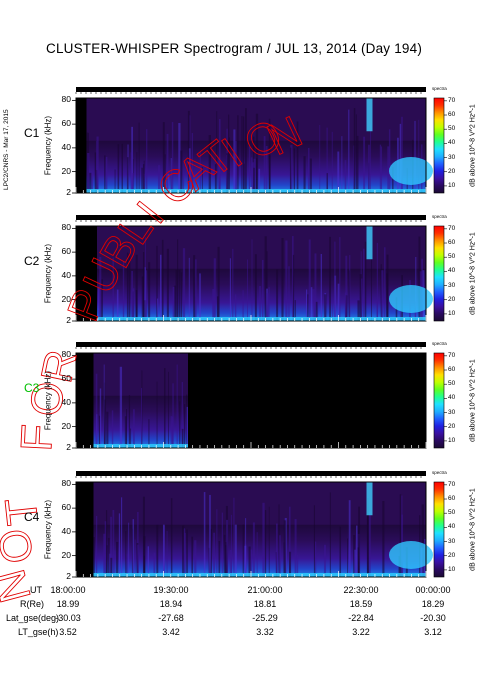 The width and height of the screenshot is (479, 678). What do you see at coordinates (361, 590) in the screenshot?
I see `table-cell: 22:30:00` at bounding box center [361, 590].